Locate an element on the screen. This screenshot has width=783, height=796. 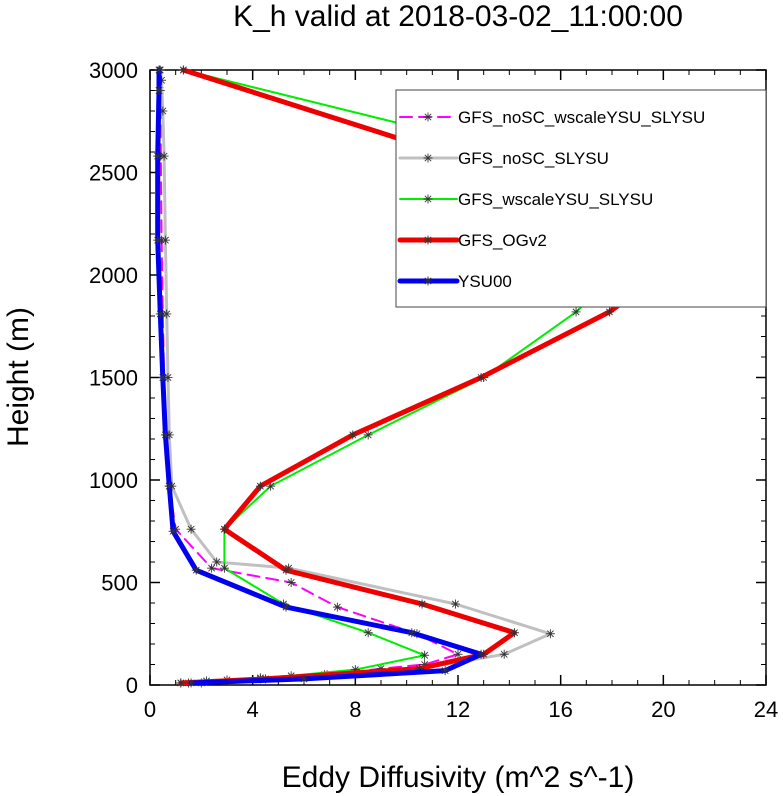
x-axis-title: Eddy Diffusivity (m^2 s^-1) is located at coordinates (458, 777).